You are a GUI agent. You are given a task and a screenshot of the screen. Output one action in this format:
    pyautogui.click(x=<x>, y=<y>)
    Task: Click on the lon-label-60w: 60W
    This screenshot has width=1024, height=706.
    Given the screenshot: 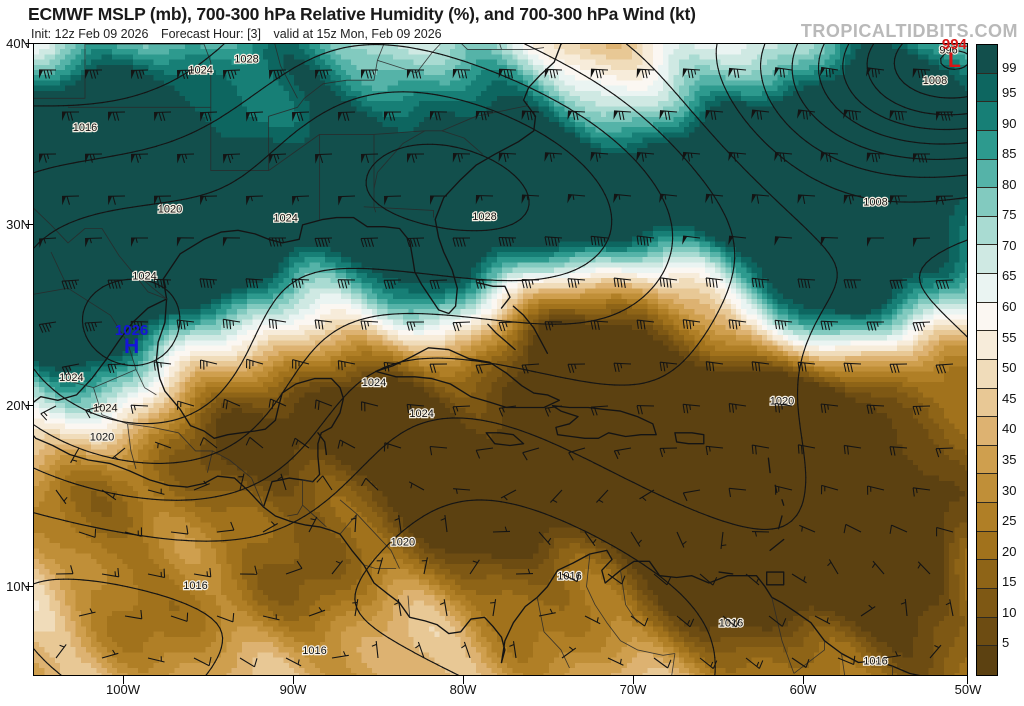 What is the action you would take?
    pyautogui.click(x=803, y=689)
    